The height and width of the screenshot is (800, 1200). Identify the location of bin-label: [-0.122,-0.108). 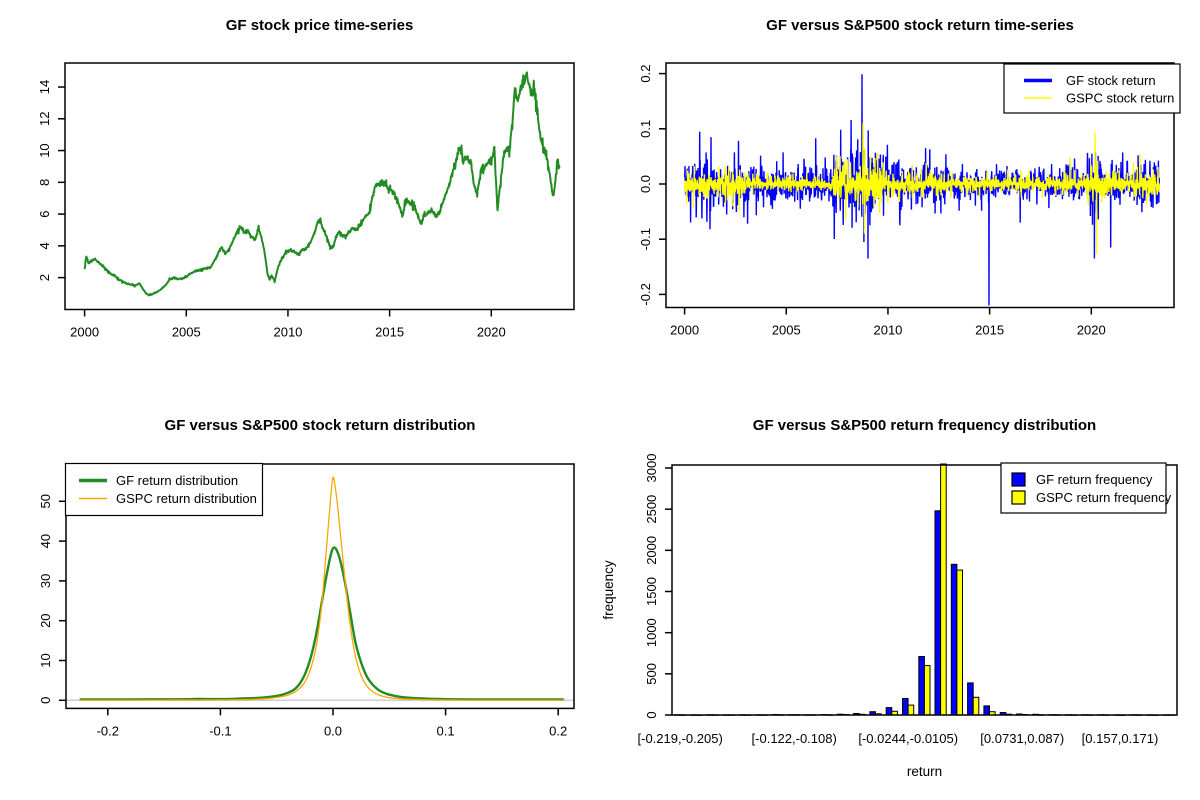
(794, 738).